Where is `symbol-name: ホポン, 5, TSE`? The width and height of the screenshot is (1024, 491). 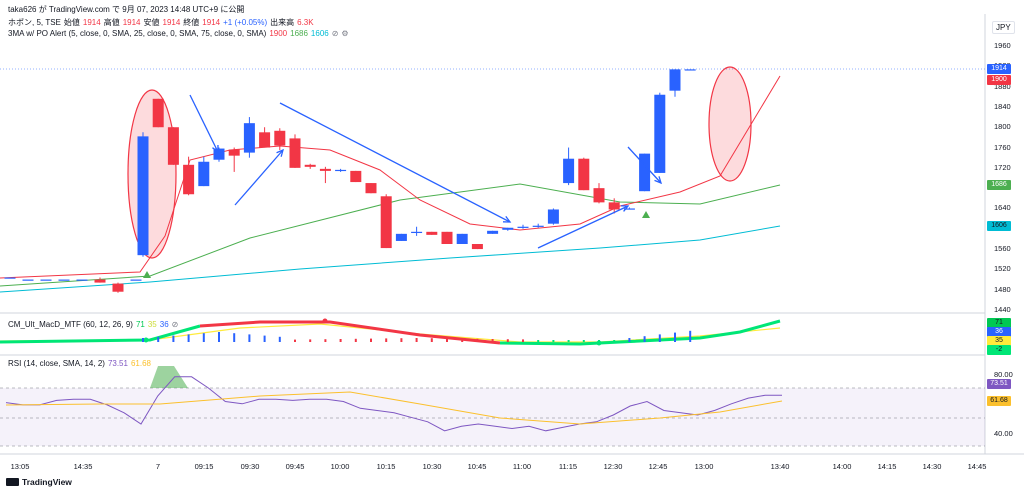 symbol-name: ホポン, 5, TSE is located at coordinates (34, 22).